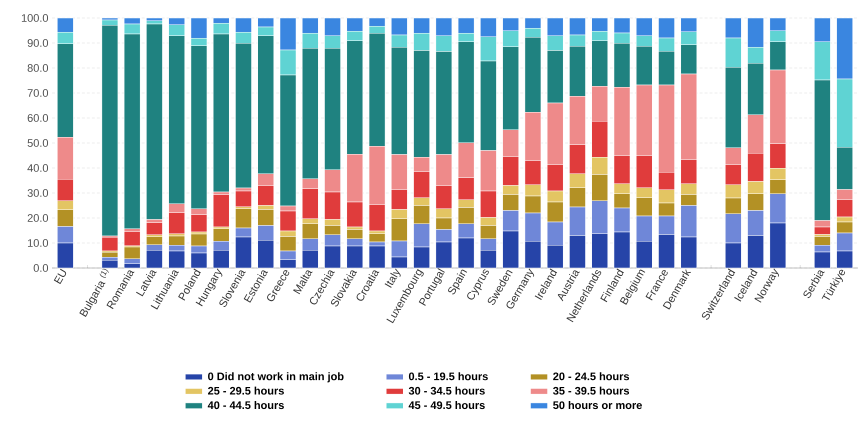 The width and height of the screenshot is (868, 428). I want to click on y-tick-label: 60.0, so click(38, 118).